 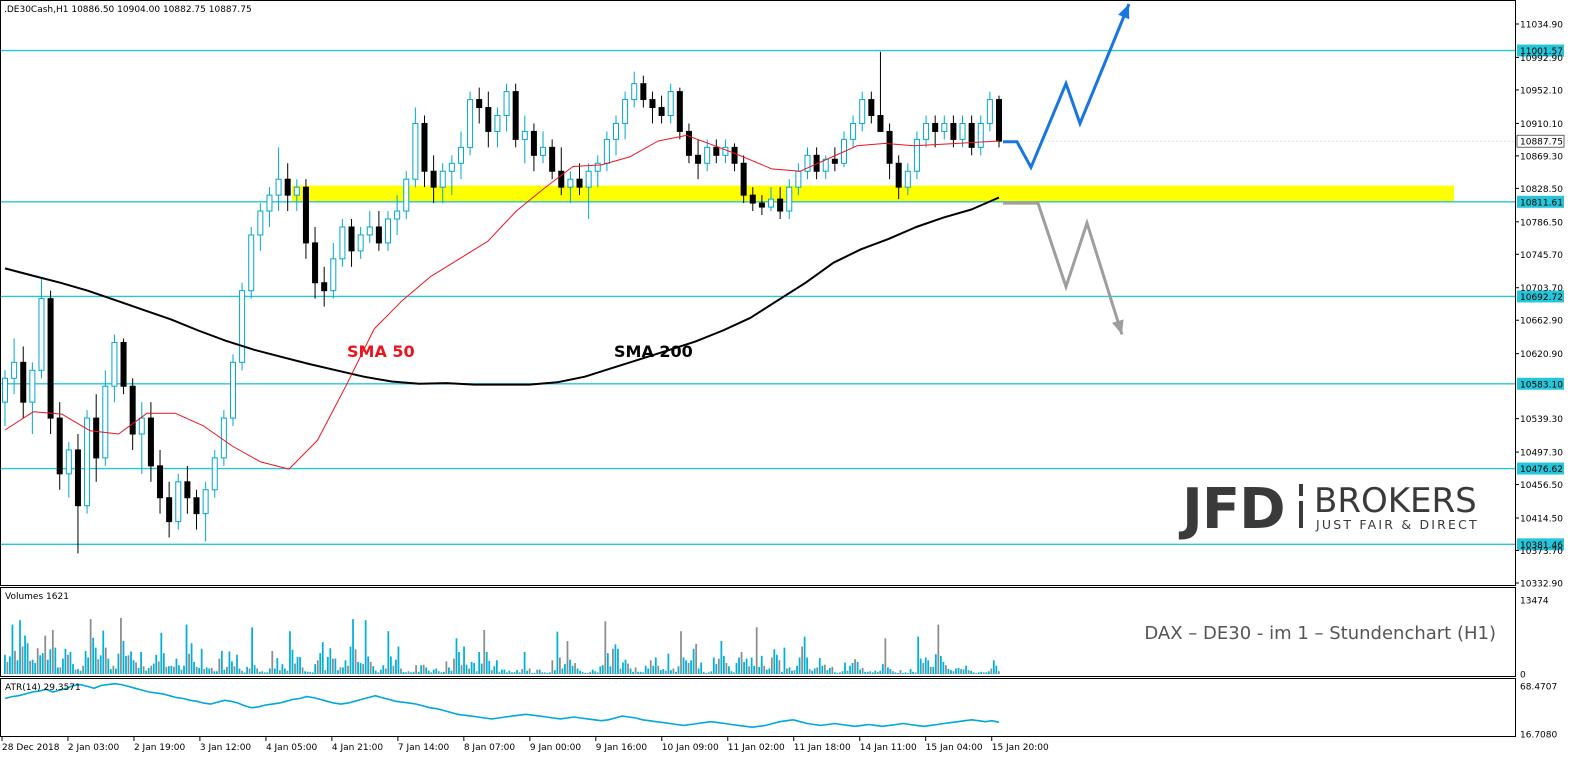 I want to click on last-price-badge, so click(x=1540, y=141).